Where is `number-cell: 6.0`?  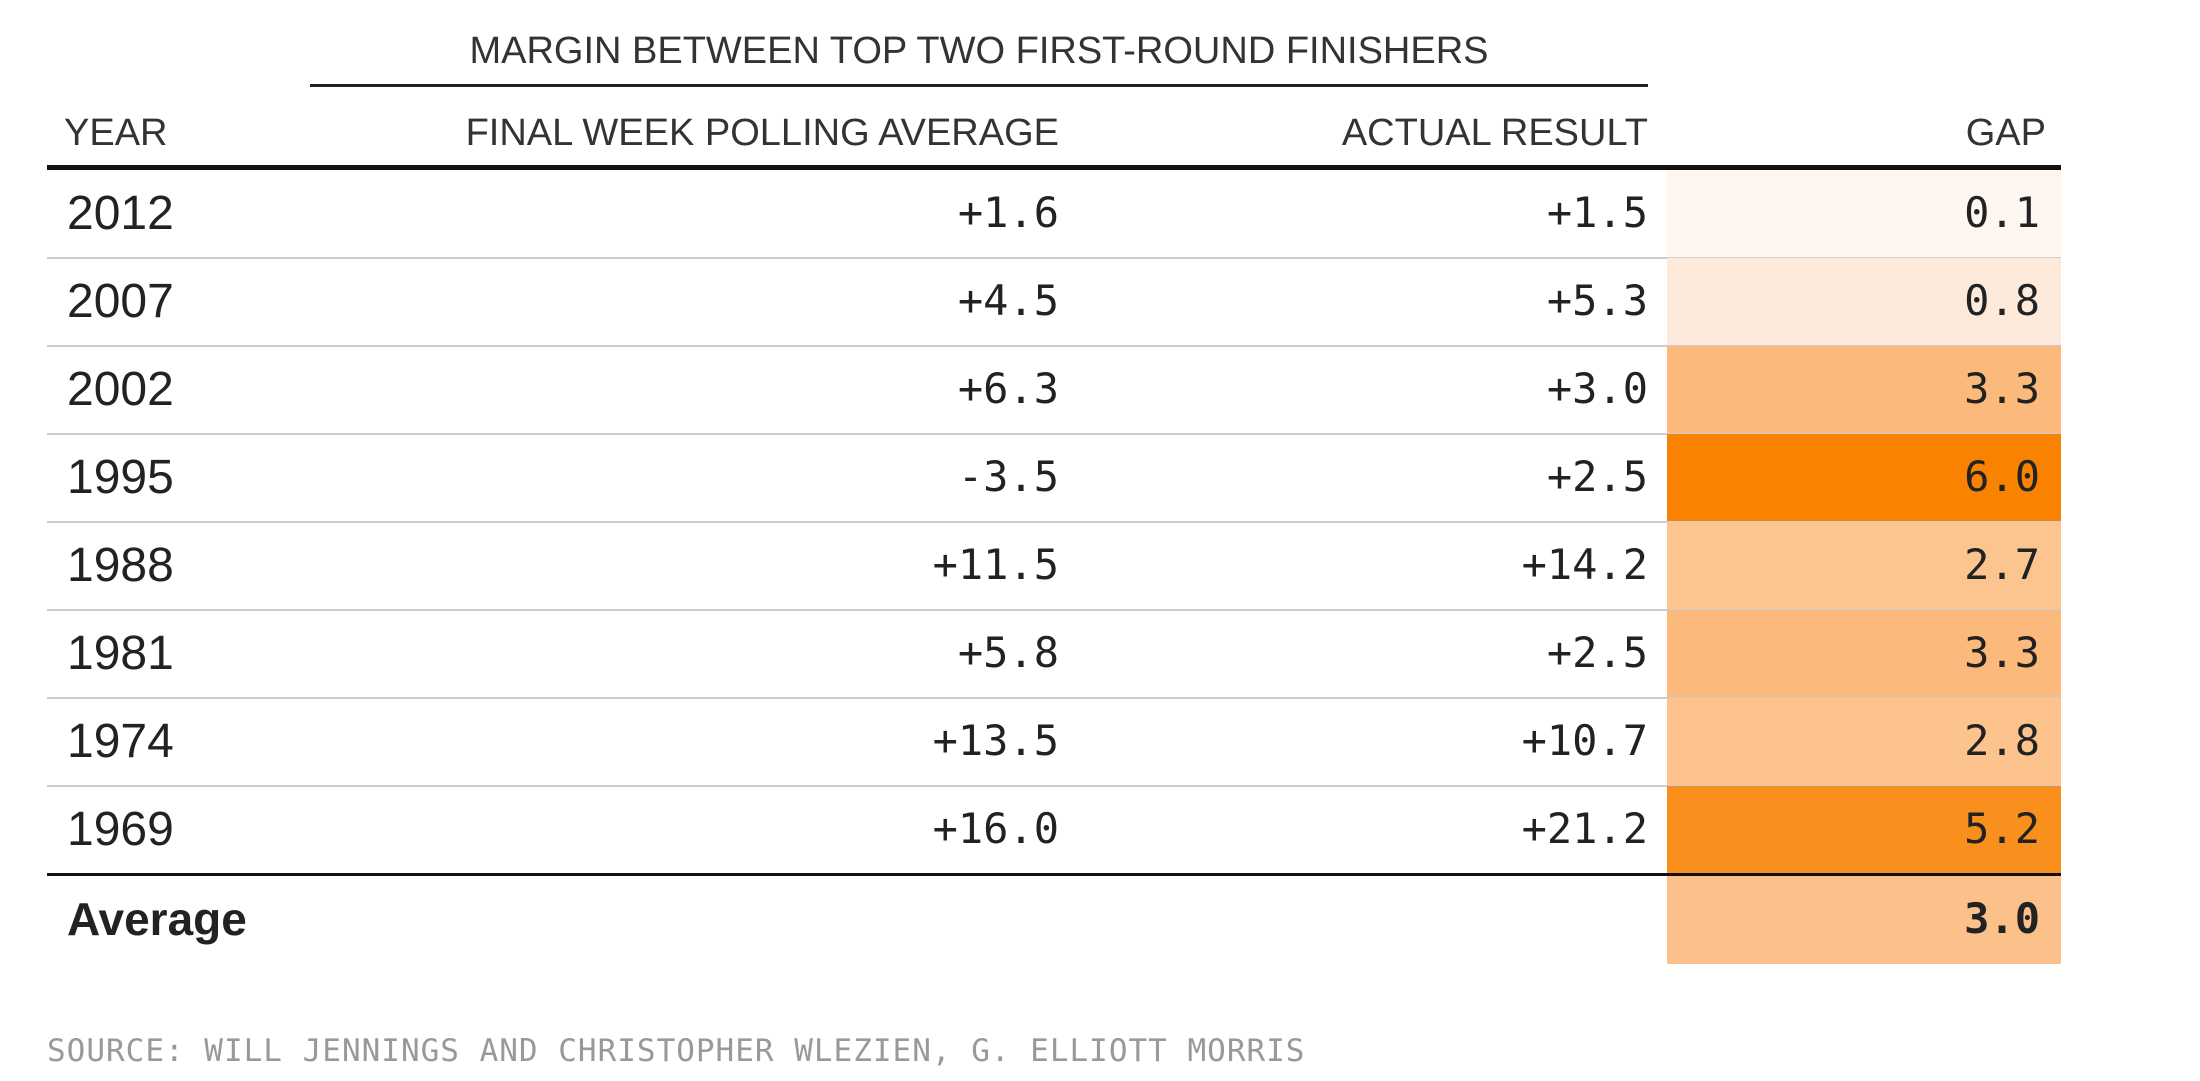 number-cell: 6.0 is located at coordinates (2002, 476).